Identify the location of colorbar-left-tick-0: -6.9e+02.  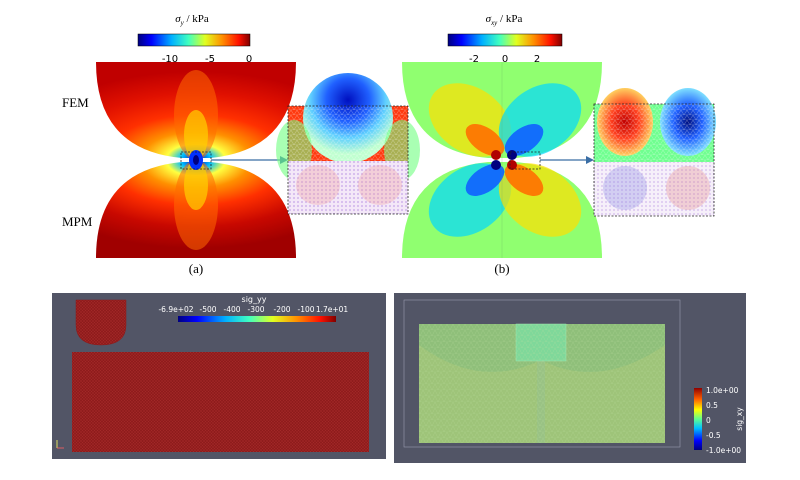
(175, 309).